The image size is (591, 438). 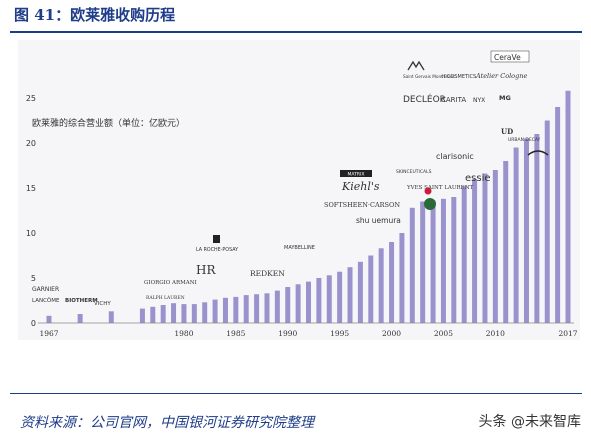 I want to click on brand-shu: shu uemura, so click(x=378, y=220).